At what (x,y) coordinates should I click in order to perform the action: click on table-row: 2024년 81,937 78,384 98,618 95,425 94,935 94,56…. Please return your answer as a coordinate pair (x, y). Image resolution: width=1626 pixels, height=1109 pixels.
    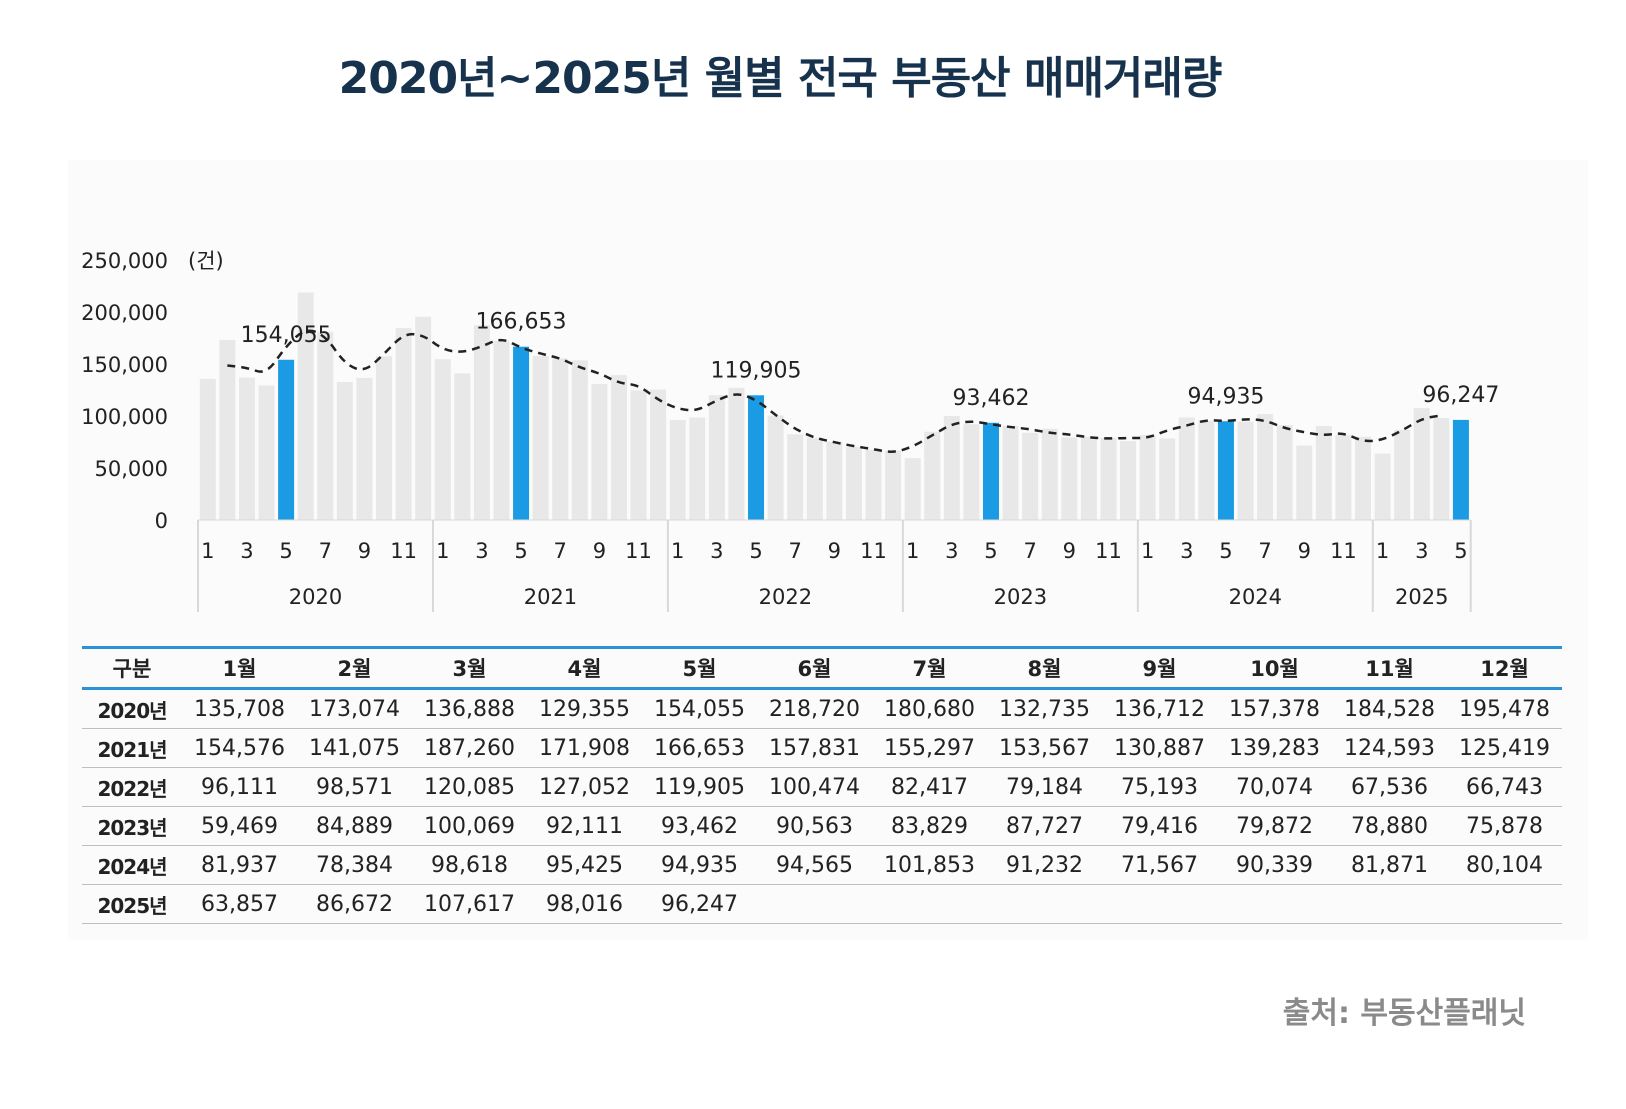
    Looking at the image, I should click on (822, 865).